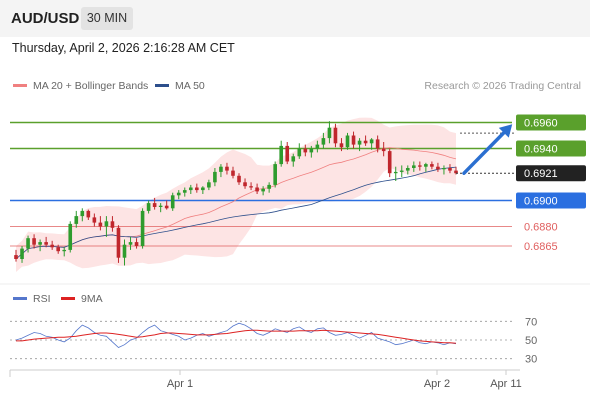  I want to click on legend-ma50-label: MA 50, so click(190, 86).